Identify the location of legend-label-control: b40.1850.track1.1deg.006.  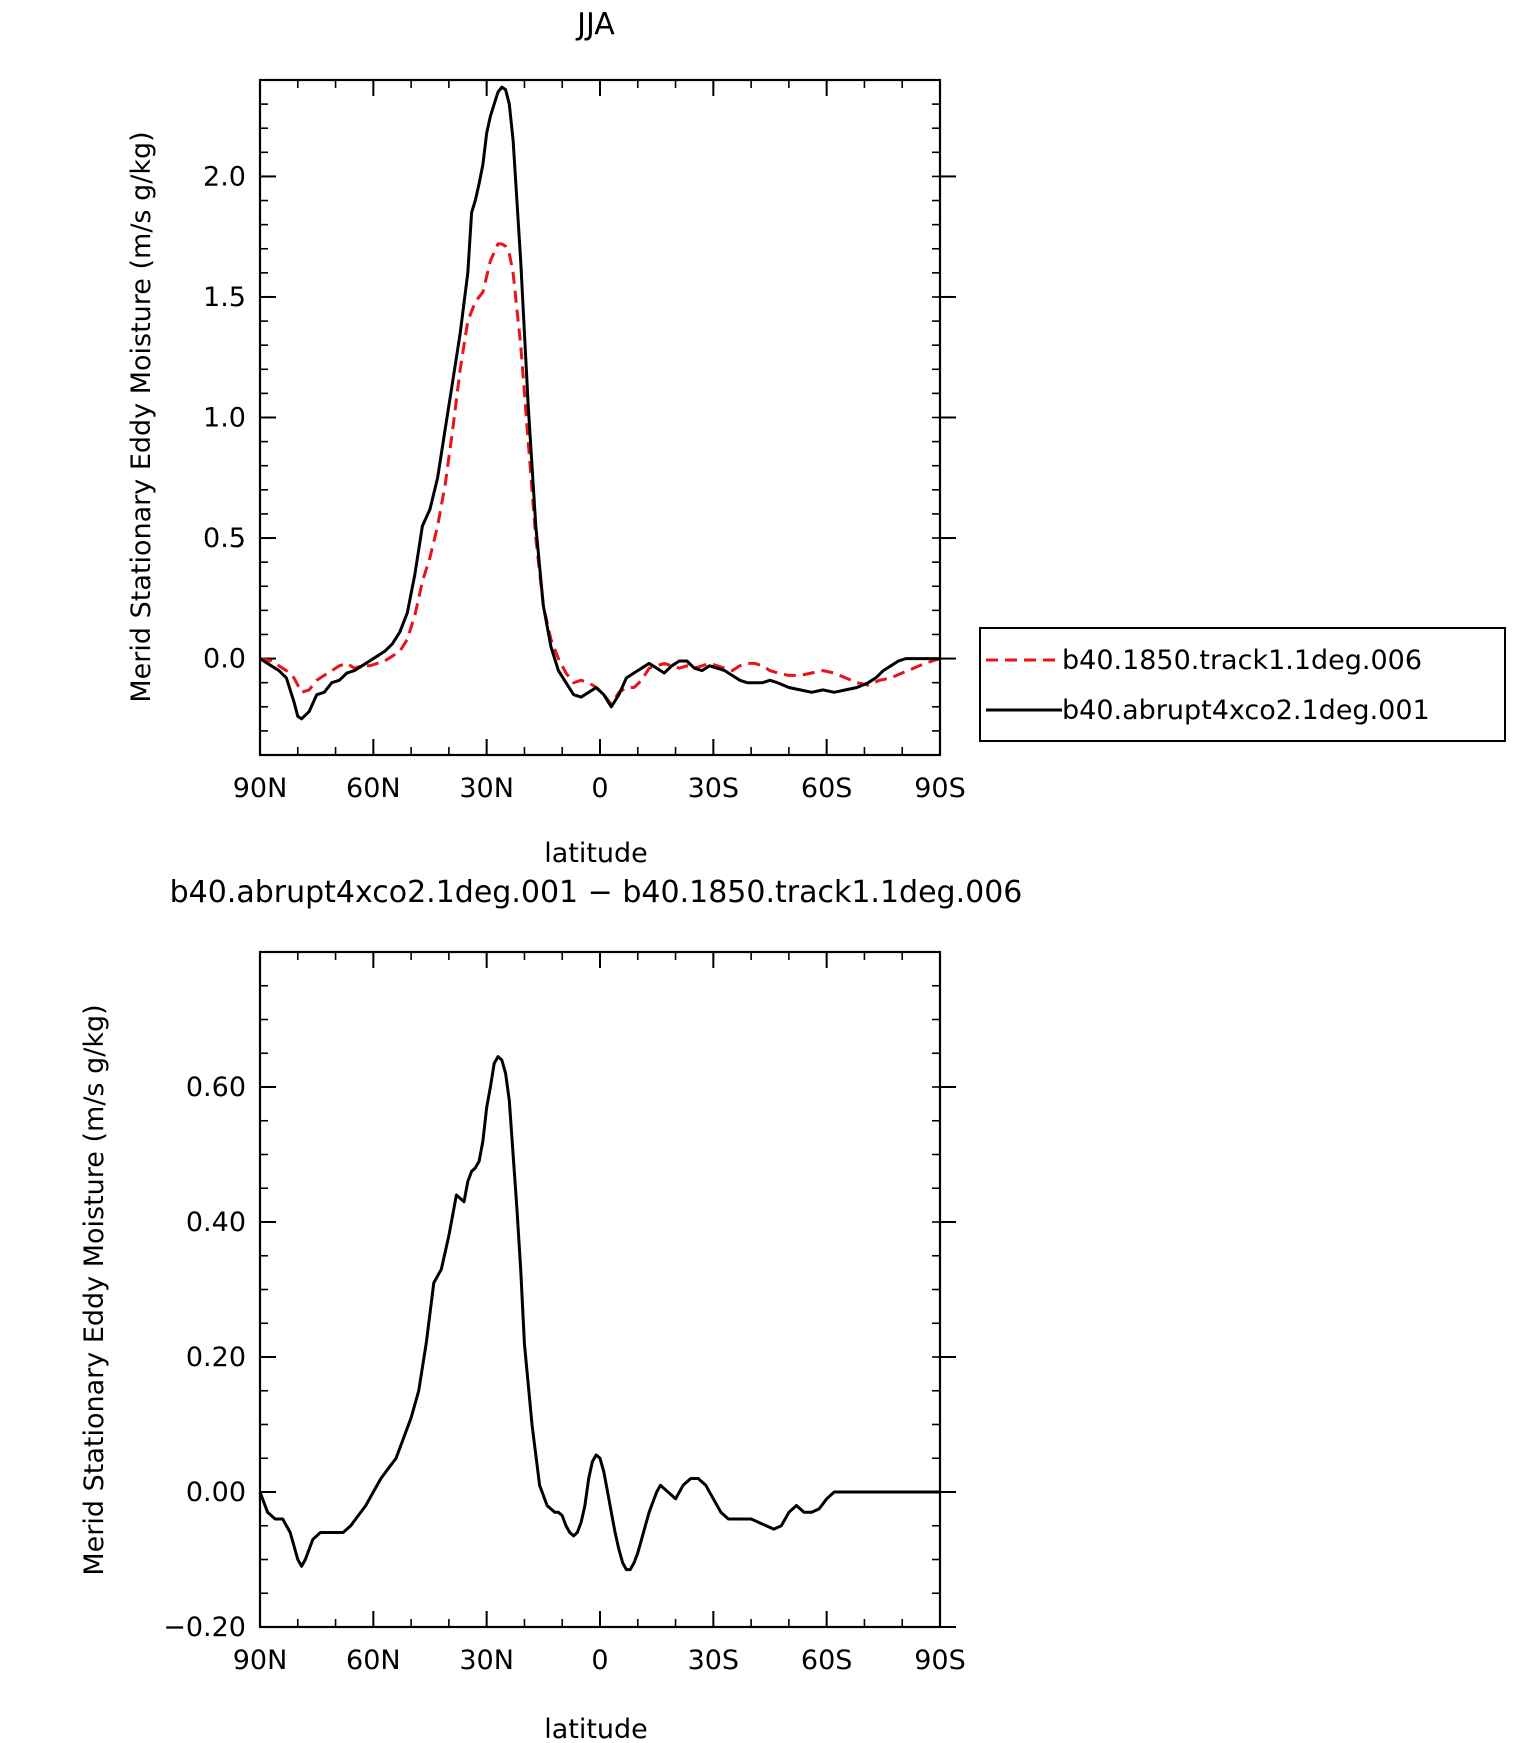
(1242, 660).